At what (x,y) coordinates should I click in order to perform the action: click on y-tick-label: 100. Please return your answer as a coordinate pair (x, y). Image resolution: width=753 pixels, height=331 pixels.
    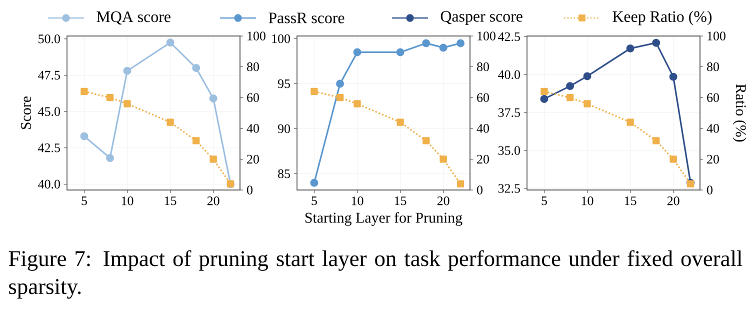
    Looking at the image, I should click on (281, 39).